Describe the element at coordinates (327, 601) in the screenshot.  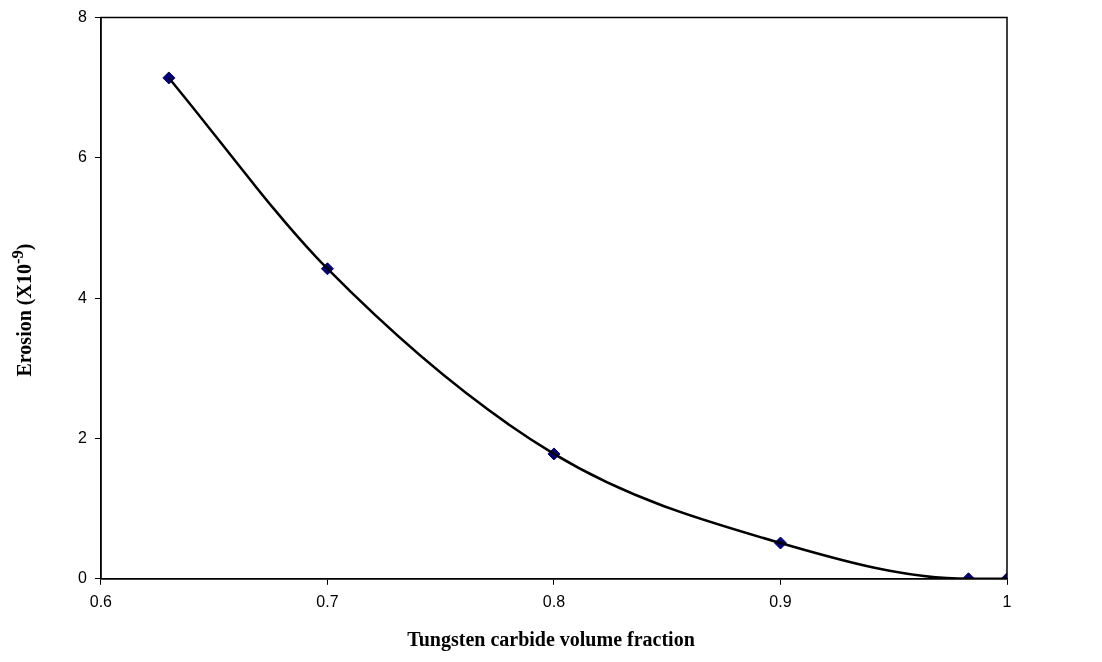
I see `x-tick-label: 0.7` at that location.